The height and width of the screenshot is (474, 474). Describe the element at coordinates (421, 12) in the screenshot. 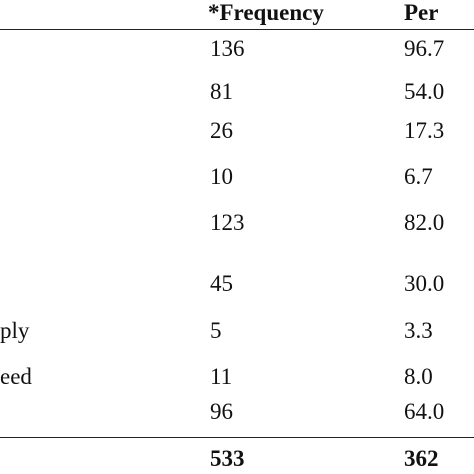

I see `header-percent: Per` at that location.